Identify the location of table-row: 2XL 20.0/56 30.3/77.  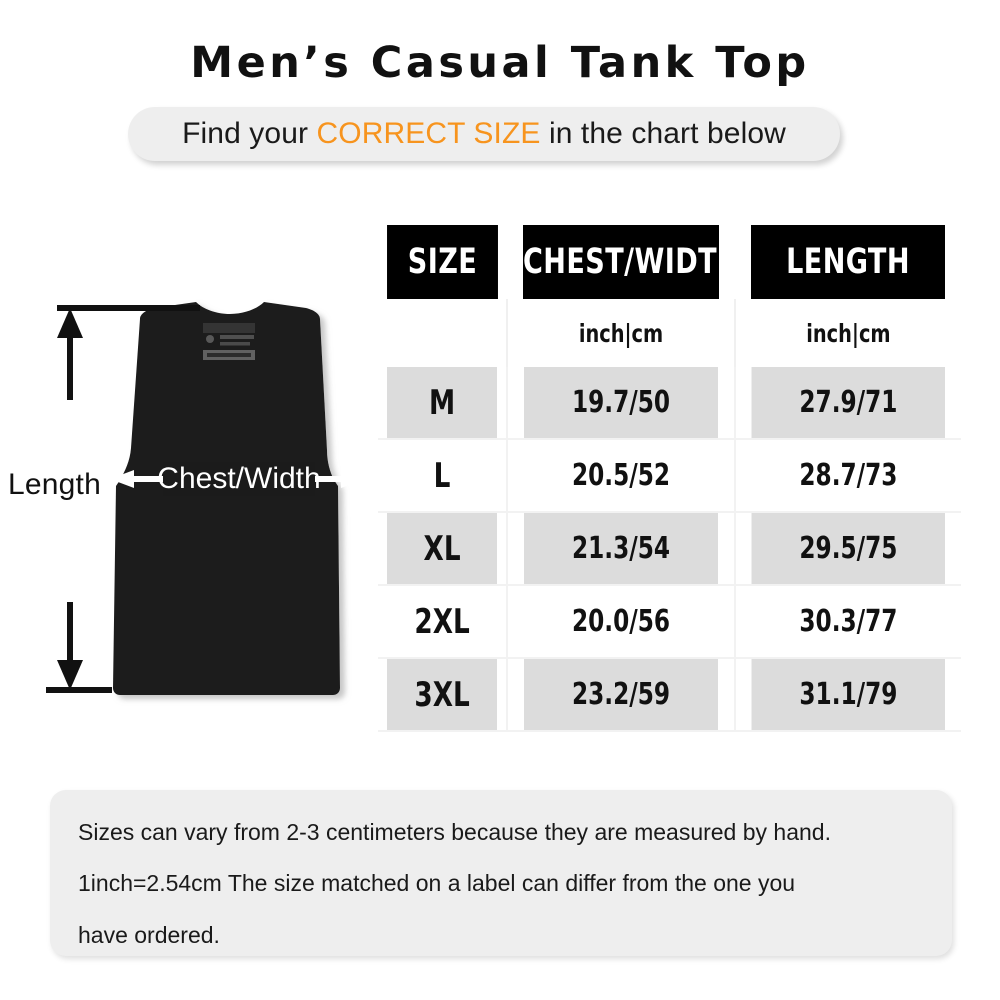
(669, 622).